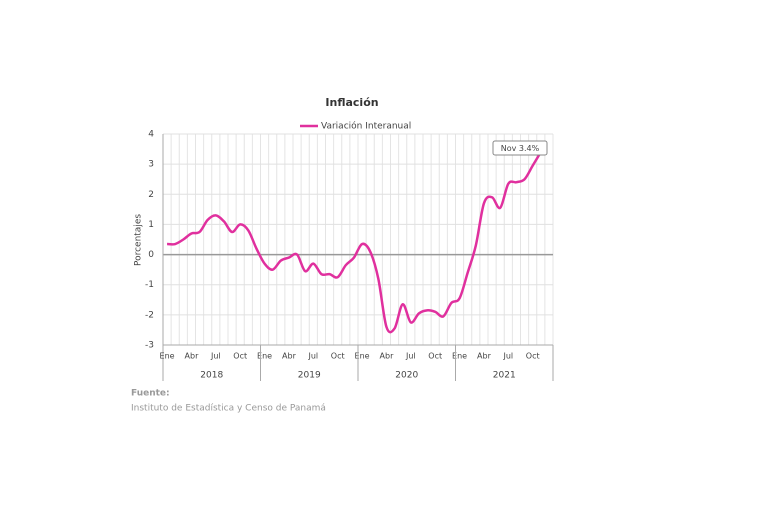 Image resolution: width=768 pixels, height=514 pixels. What do you see at coordinates (351, 102) in the screenshot?
I see `chart-title: Inflación` at bounding box center [351, 102].